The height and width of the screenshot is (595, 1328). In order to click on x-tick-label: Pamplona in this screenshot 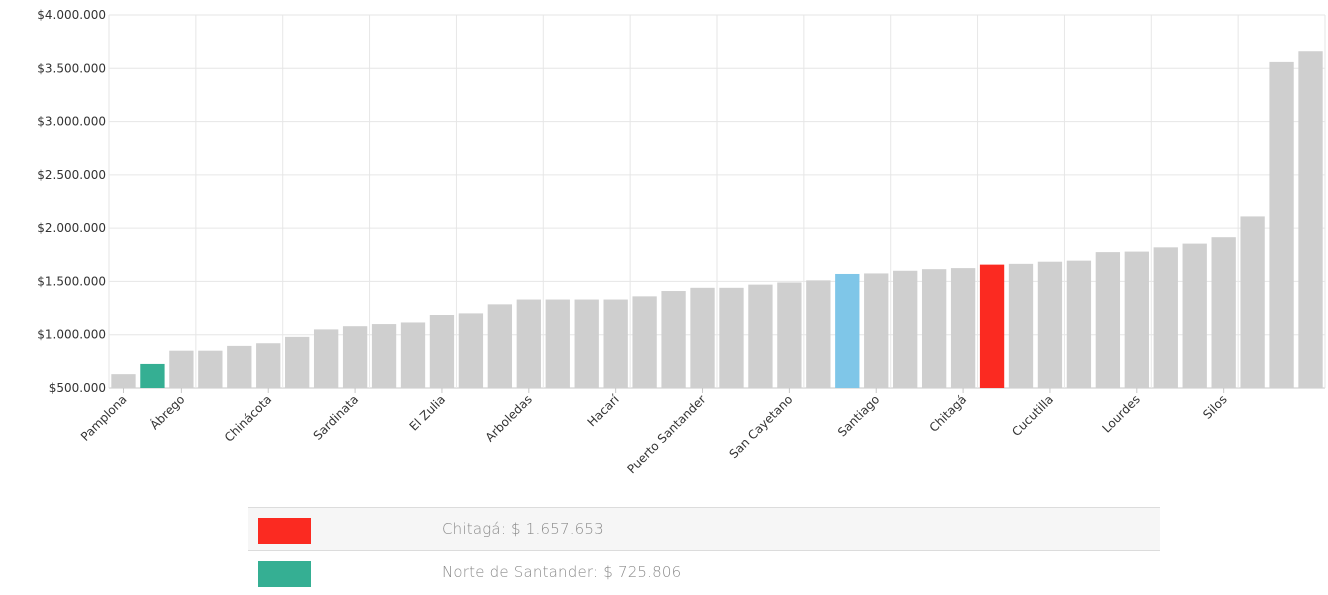, I will do `click(104, 418)`.